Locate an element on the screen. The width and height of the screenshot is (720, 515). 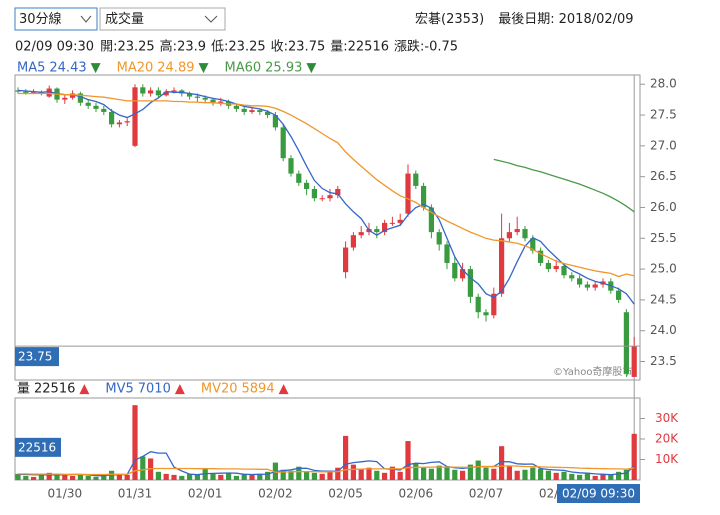
y-tick-label: 30K is located at coordinates (667, 418).